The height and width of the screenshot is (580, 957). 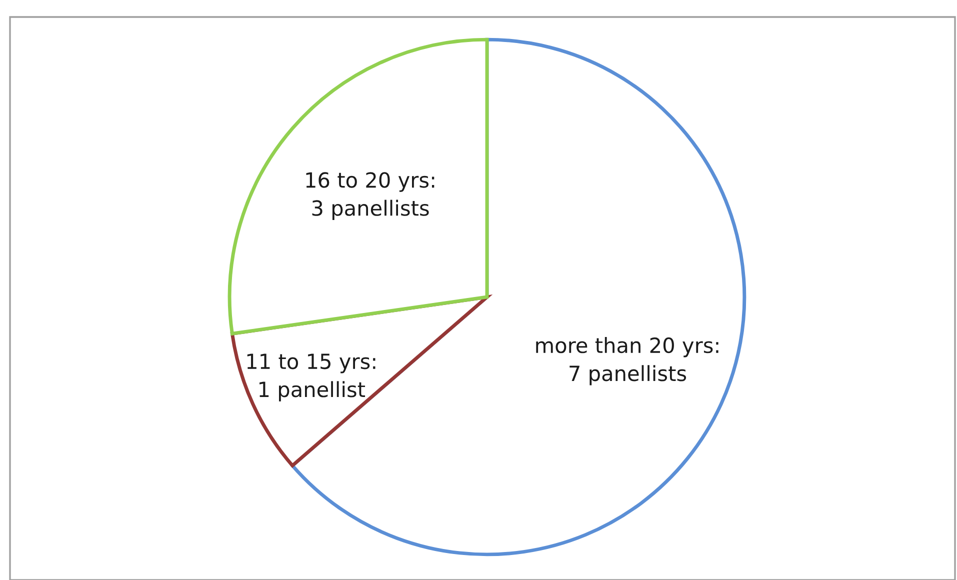 What do you see at coordinates (627, 361) in the screenshot?
I see `slice-label: more than 20 yrs: 7 panellists` at bounding box center [627, 361].